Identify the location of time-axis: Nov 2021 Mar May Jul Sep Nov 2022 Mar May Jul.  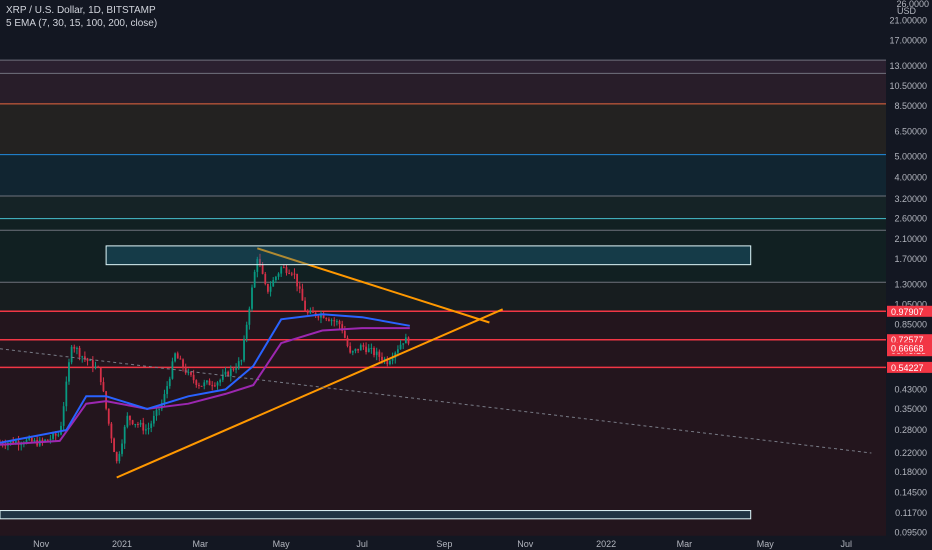
(466, 544).